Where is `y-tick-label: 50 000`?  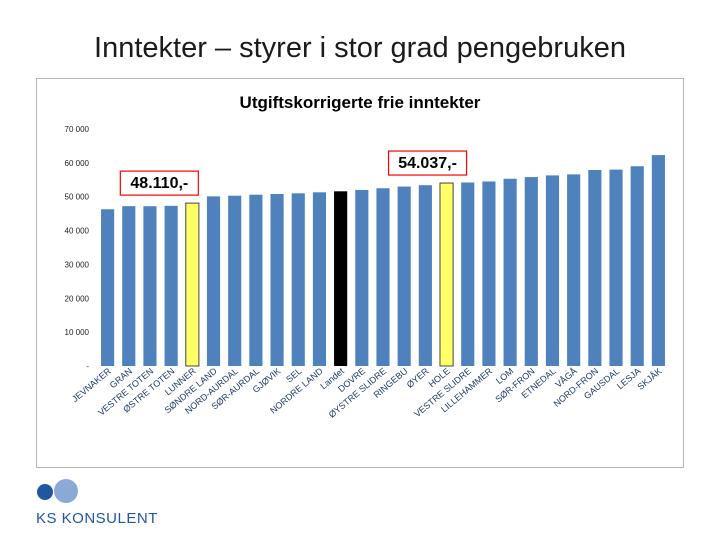 y-tick-label: 50 000 is located at coordinates (77, 197).